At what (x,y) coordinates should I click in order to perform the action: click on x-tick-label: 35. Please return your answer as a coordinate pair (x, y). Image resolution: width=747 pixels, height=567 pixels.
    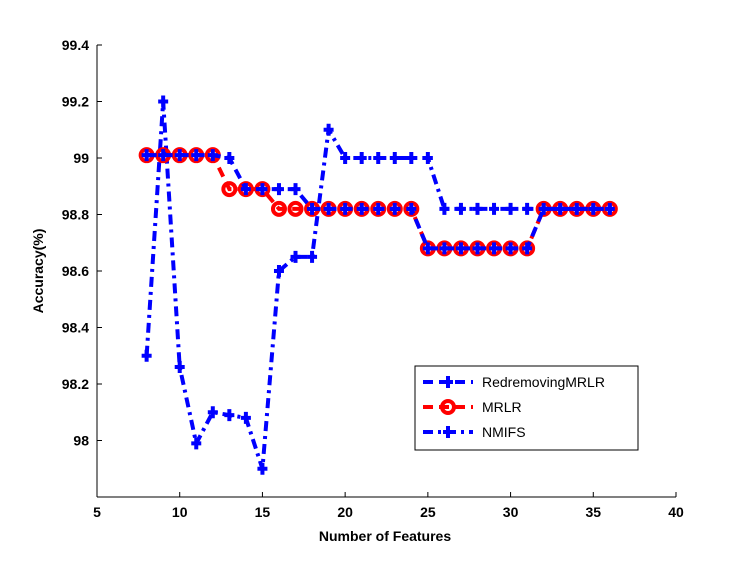
    Looking at the image, I should click on (593, 512).